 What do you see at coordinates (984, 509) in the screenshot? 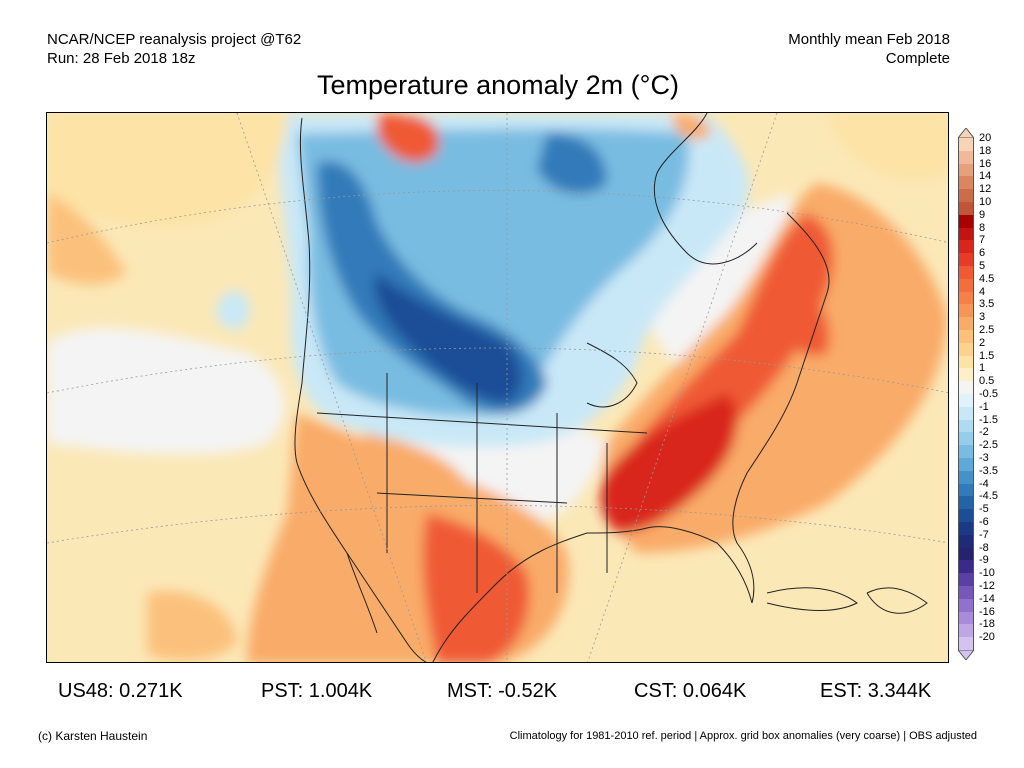
I see `legend-label: -5` at bounding box center [984, 509].